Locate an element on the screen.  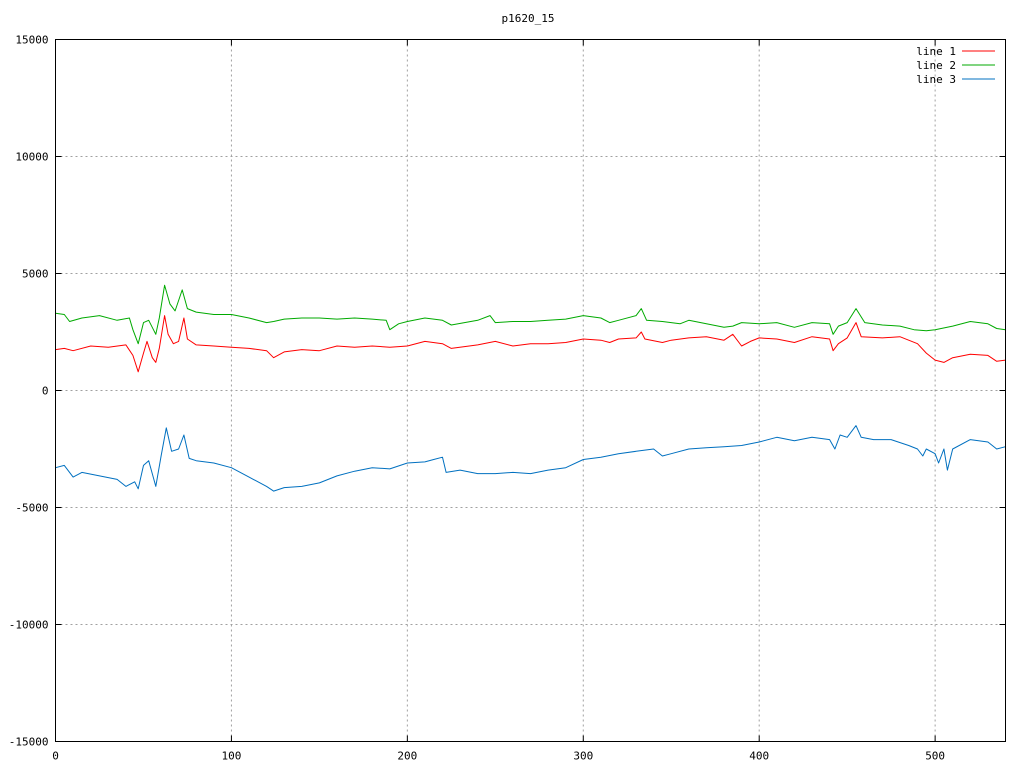
legend-label: line 2 is located at coordinates (936, 65).